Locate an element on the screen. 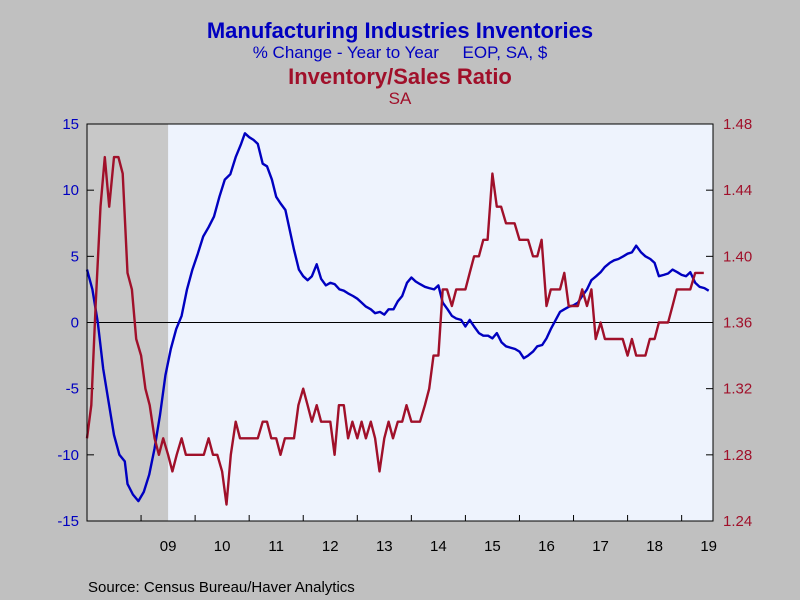 This screenshot has height=600, width=800. y-left-tick-label: -10 is located at coordinates (68, 455).